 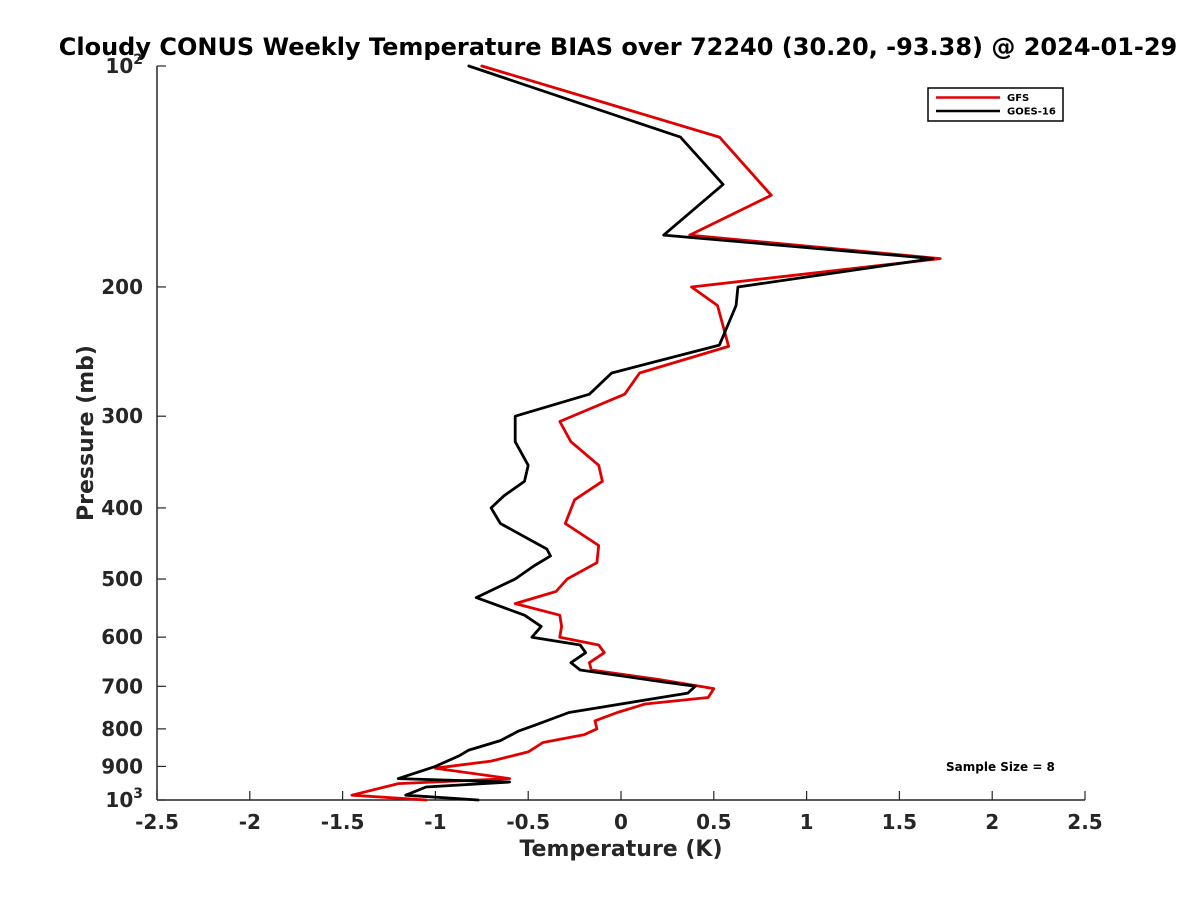 I want to click on y-tick-label: 10², so click(x=124, y=65).